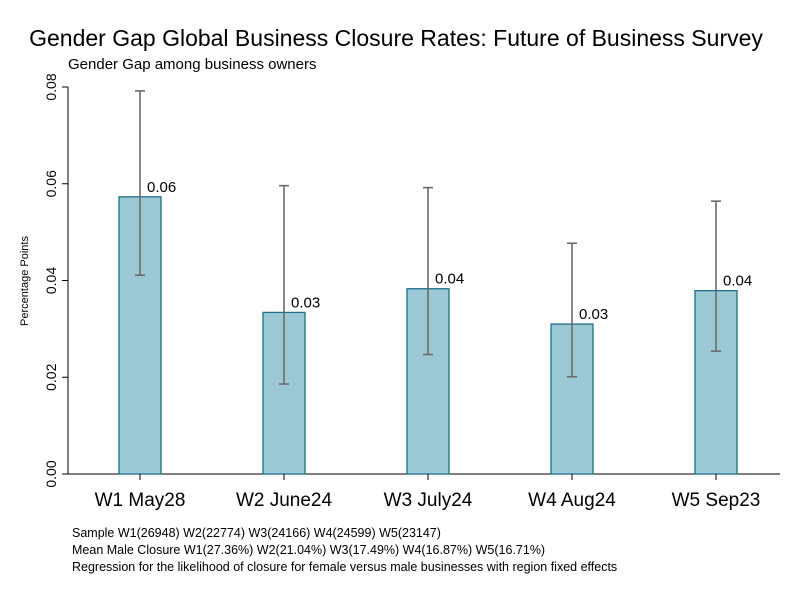  I want to click on x-tick-label: W5 Sep23, so click(716, 500).